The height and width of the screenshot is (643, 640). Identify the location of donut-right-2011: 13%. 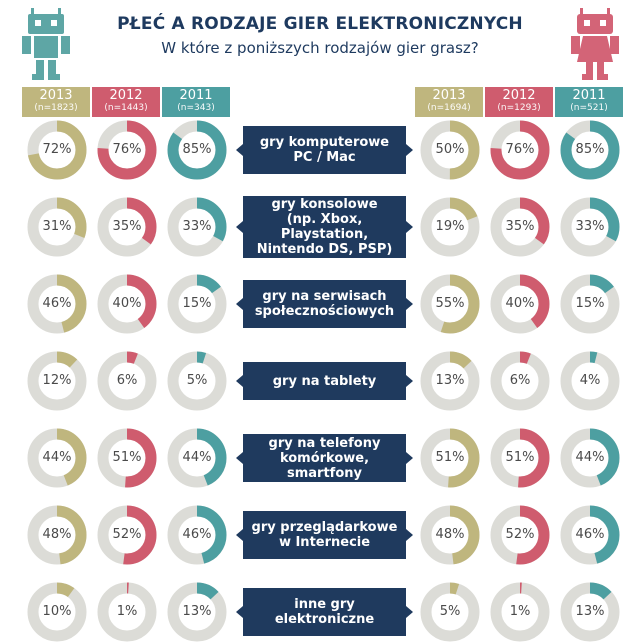
(590, 612).